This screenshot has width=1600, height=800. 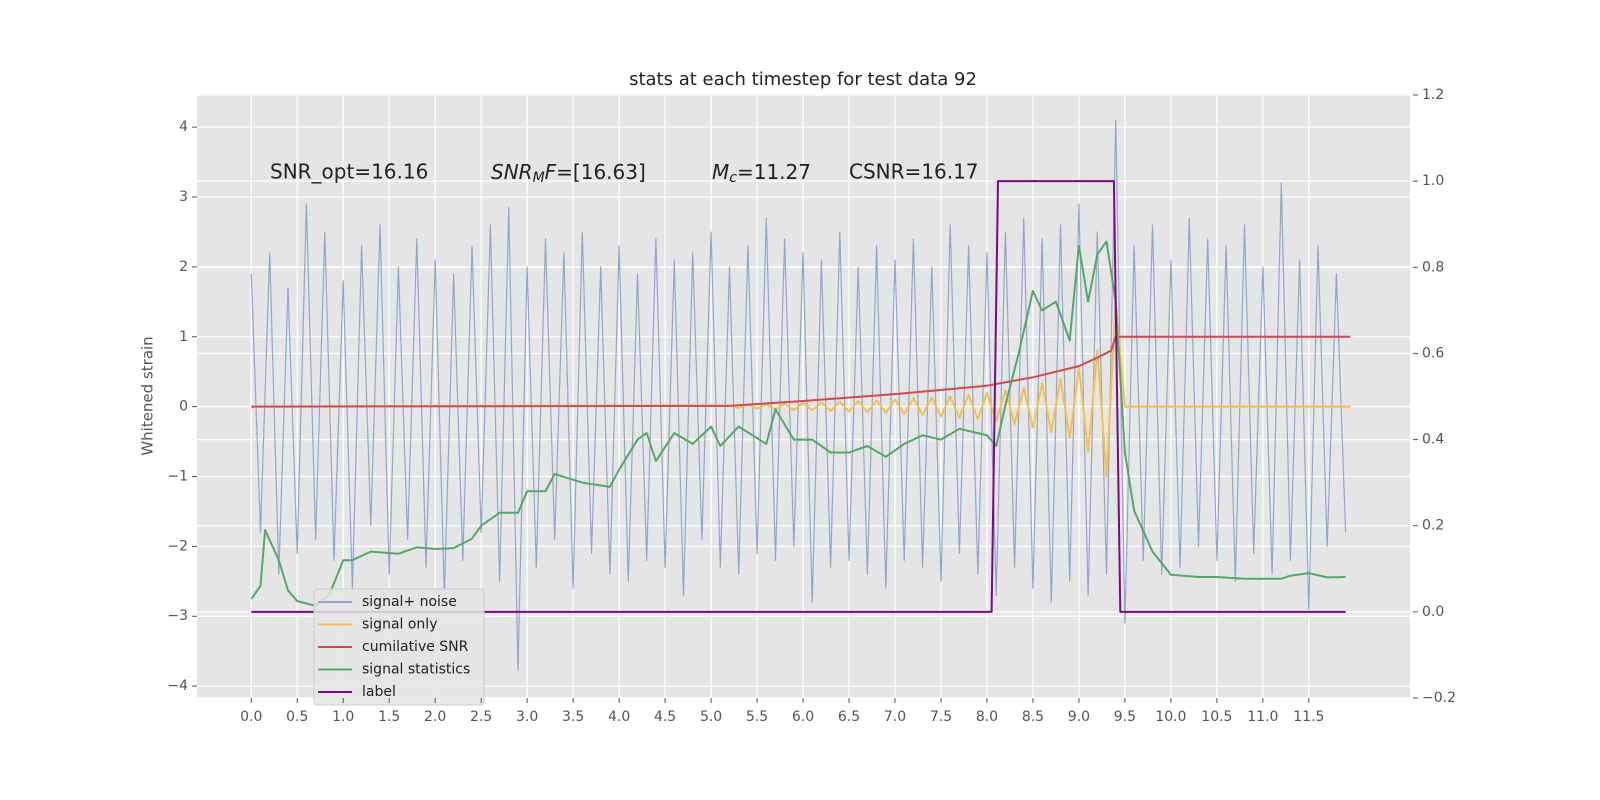 What do you see at coordinates (803, 79) in the screenshot?
I see `chart-title: stats at each timestep for test data 92` at bounding box center [803, 79].